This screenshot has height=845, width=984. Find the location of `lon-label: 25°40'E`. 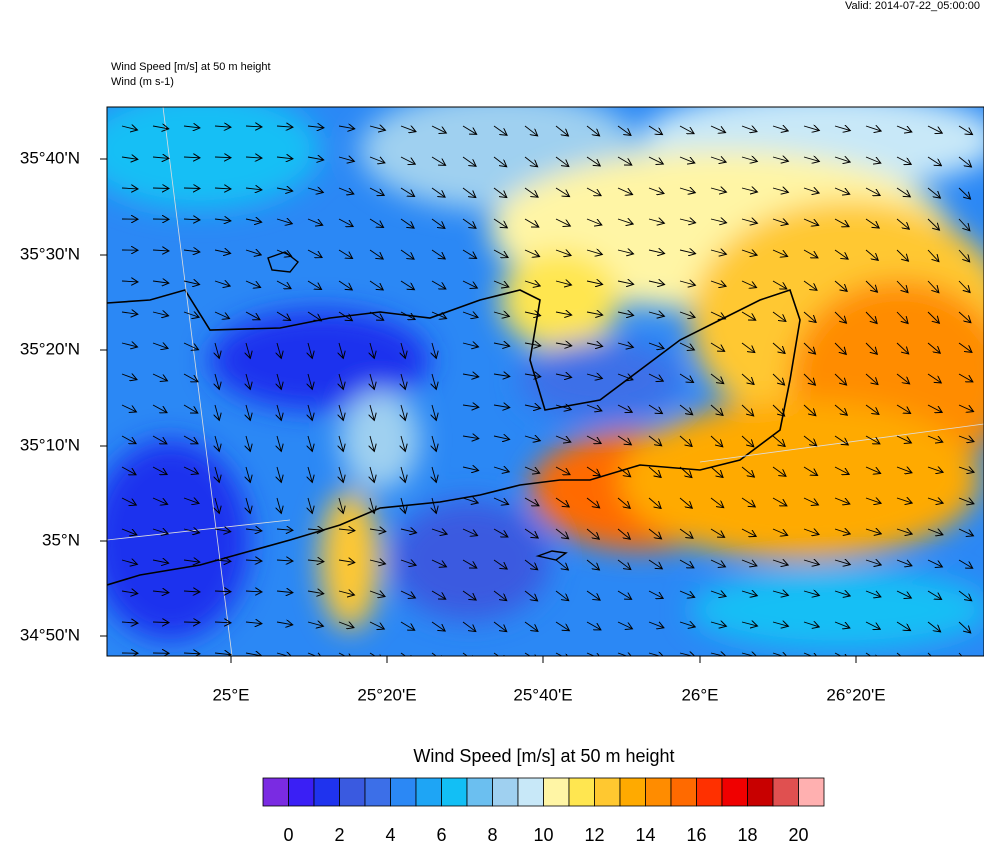

lon-label: 25°40'E is located at coordinates (542, 694).